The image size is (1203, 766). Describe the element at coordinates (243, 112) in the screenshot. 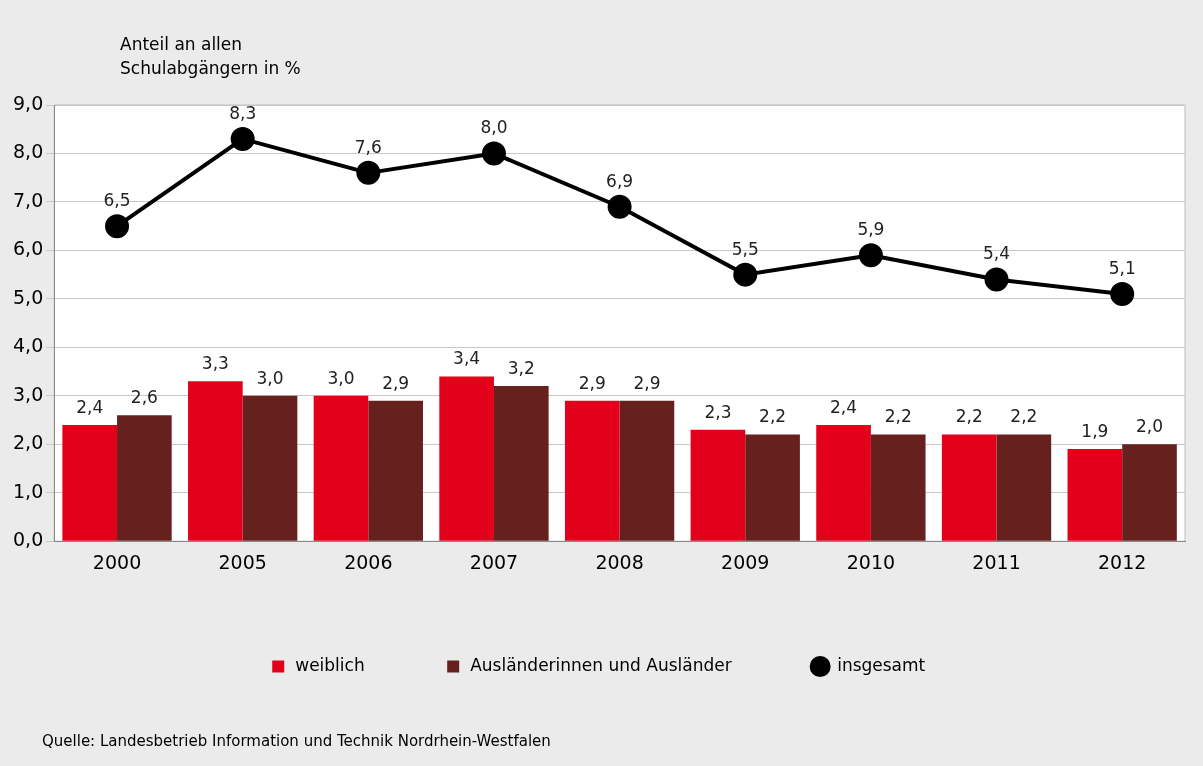

I see `data-label: 8,3` at that location.